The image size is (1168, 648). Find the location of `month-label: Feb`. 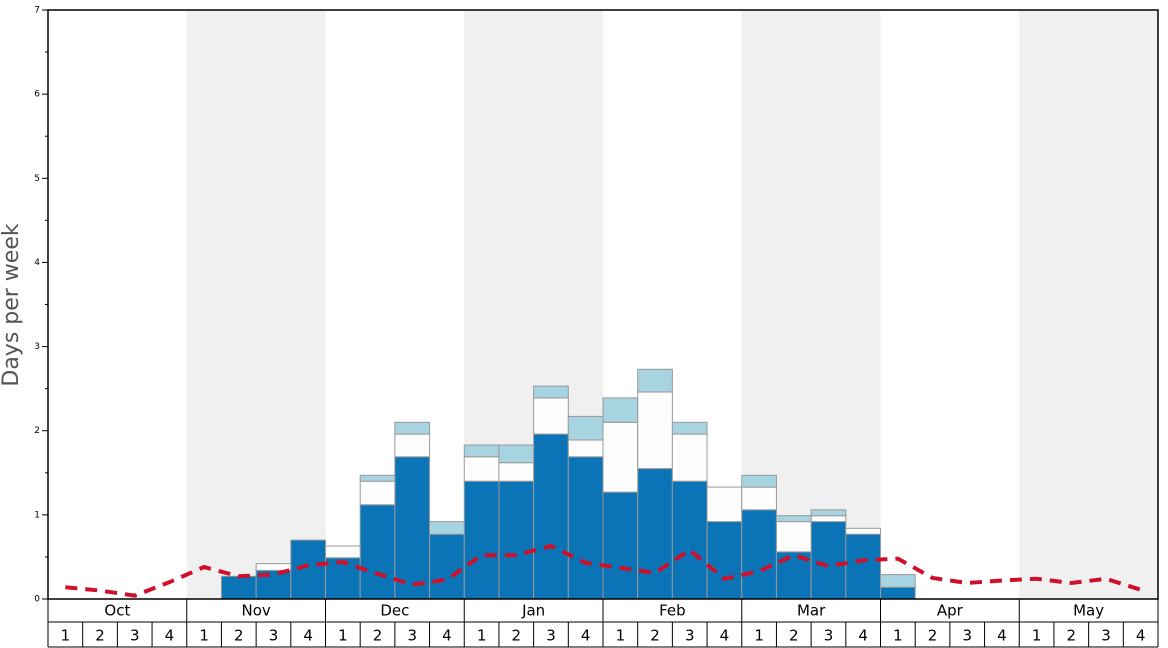

month-label: Feb is located at coordinates (672, 611).